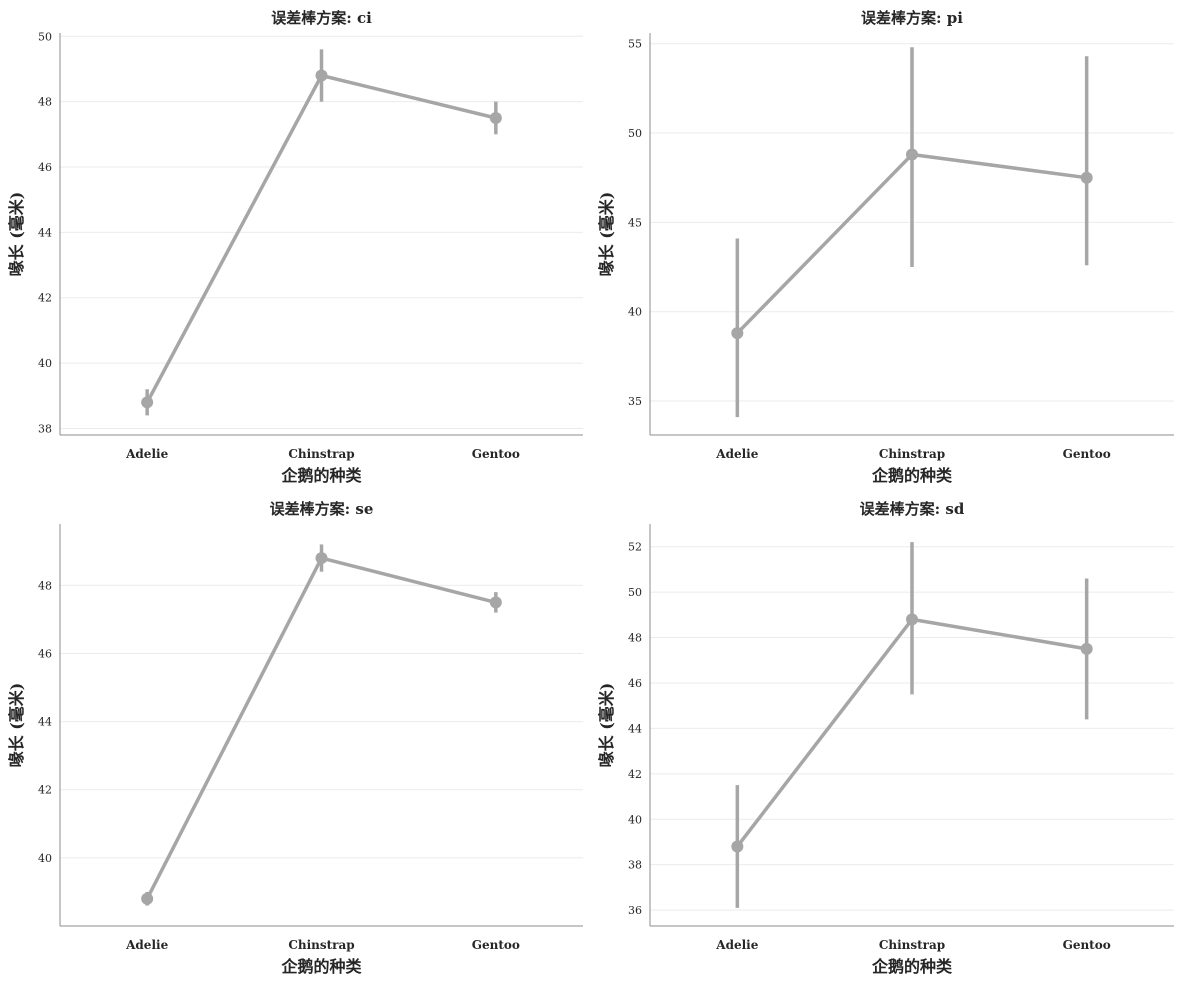  I want to click on y-tick-label: 55, so click(635, 44).